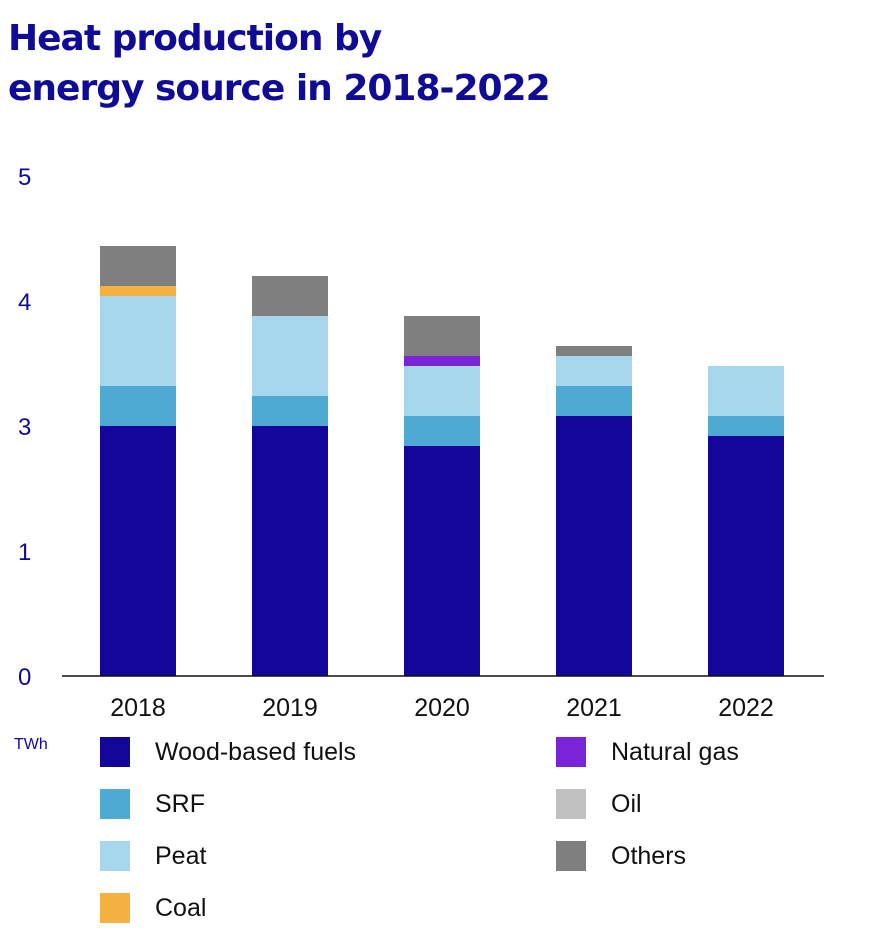 The width and height of the screenshot is (886, 934). Describe the element at coordinates (442, 391) in the screenshot. I see `bar-segment-peat-2020` at that location.